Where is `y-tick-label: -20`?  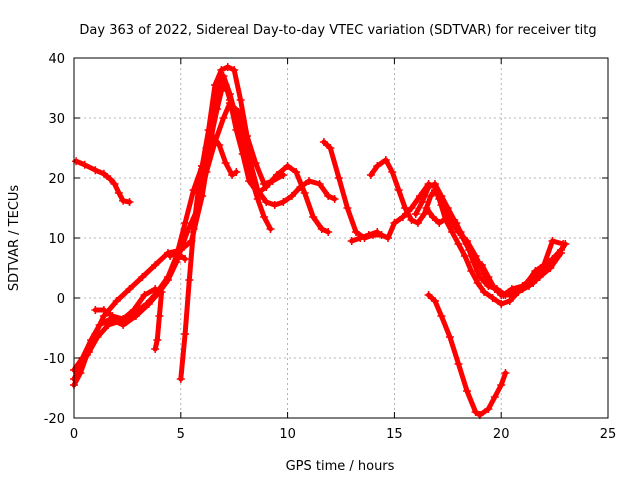
y-tick-label: -20 is located at coordinates (54, 419).